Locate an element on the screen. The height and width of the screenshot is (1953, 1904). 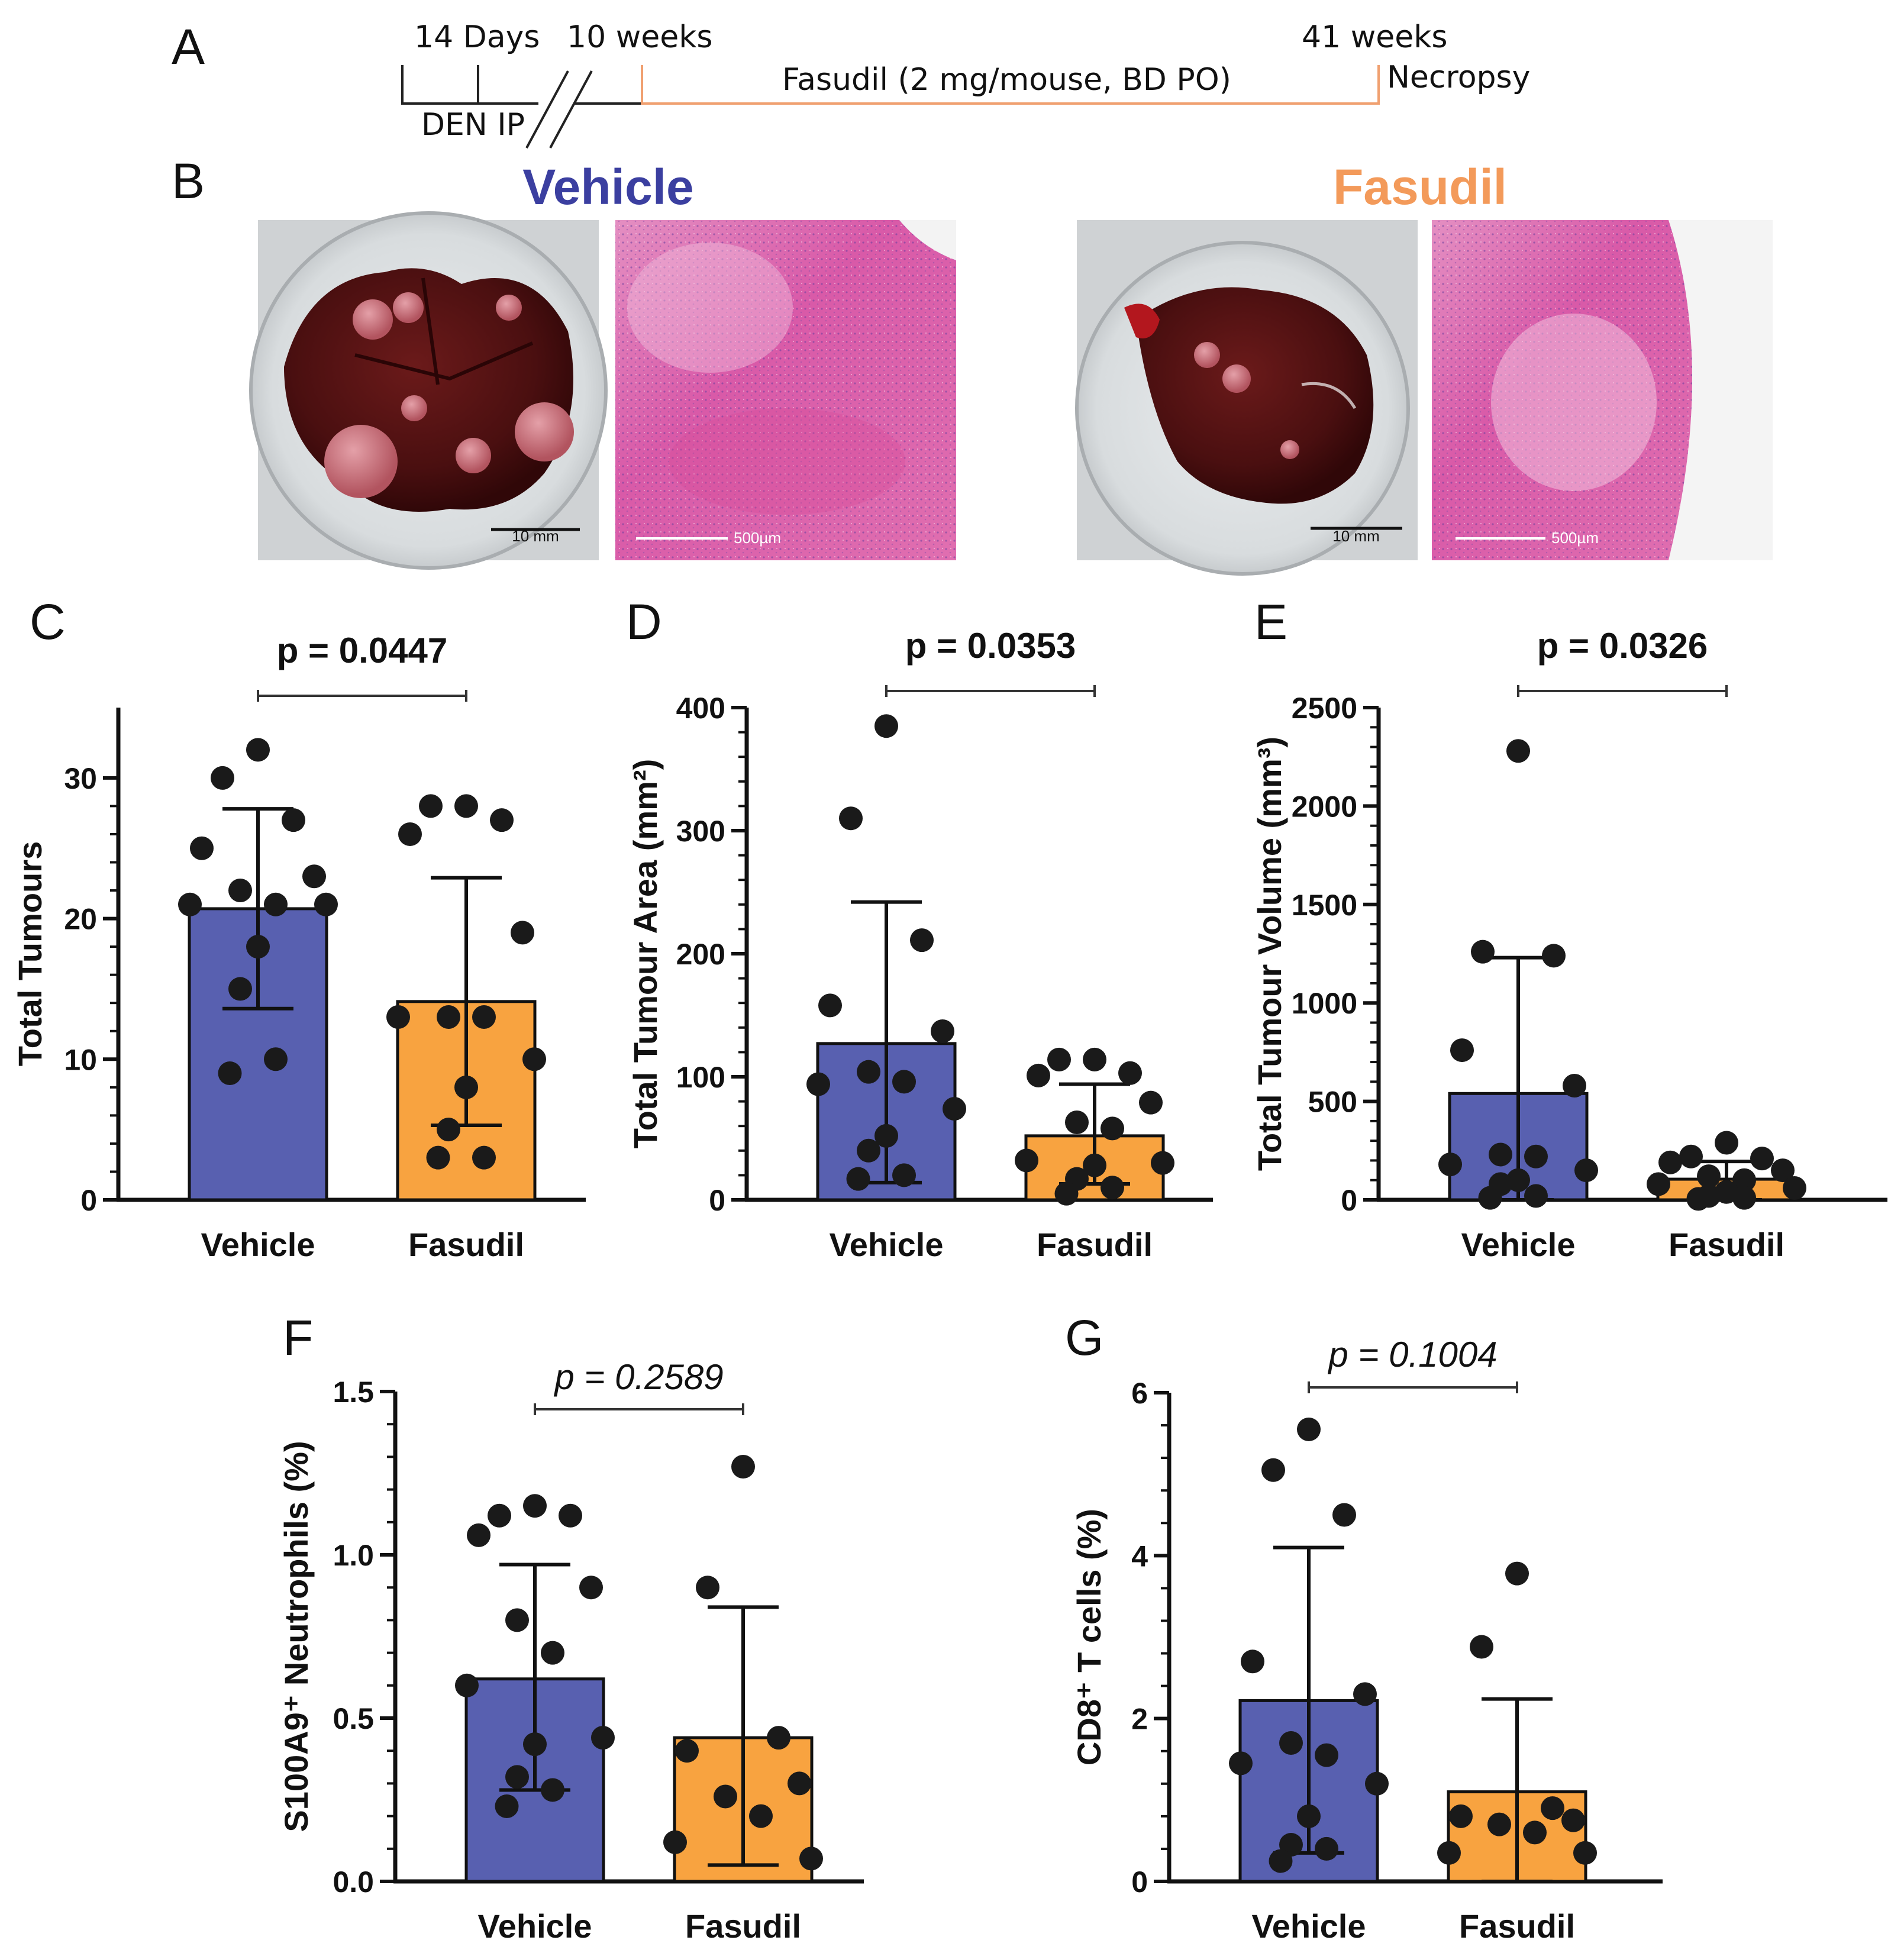
panel-letter-f: F is located at coordinates (298, 1338).